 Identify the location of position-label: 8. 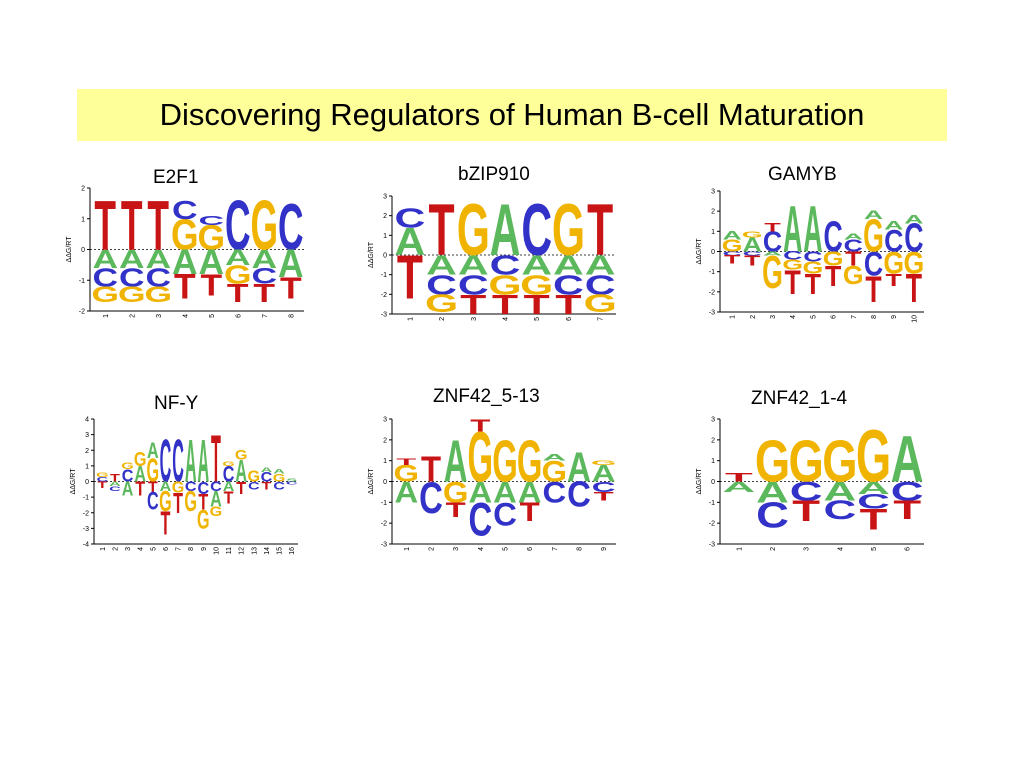
(874, 317).